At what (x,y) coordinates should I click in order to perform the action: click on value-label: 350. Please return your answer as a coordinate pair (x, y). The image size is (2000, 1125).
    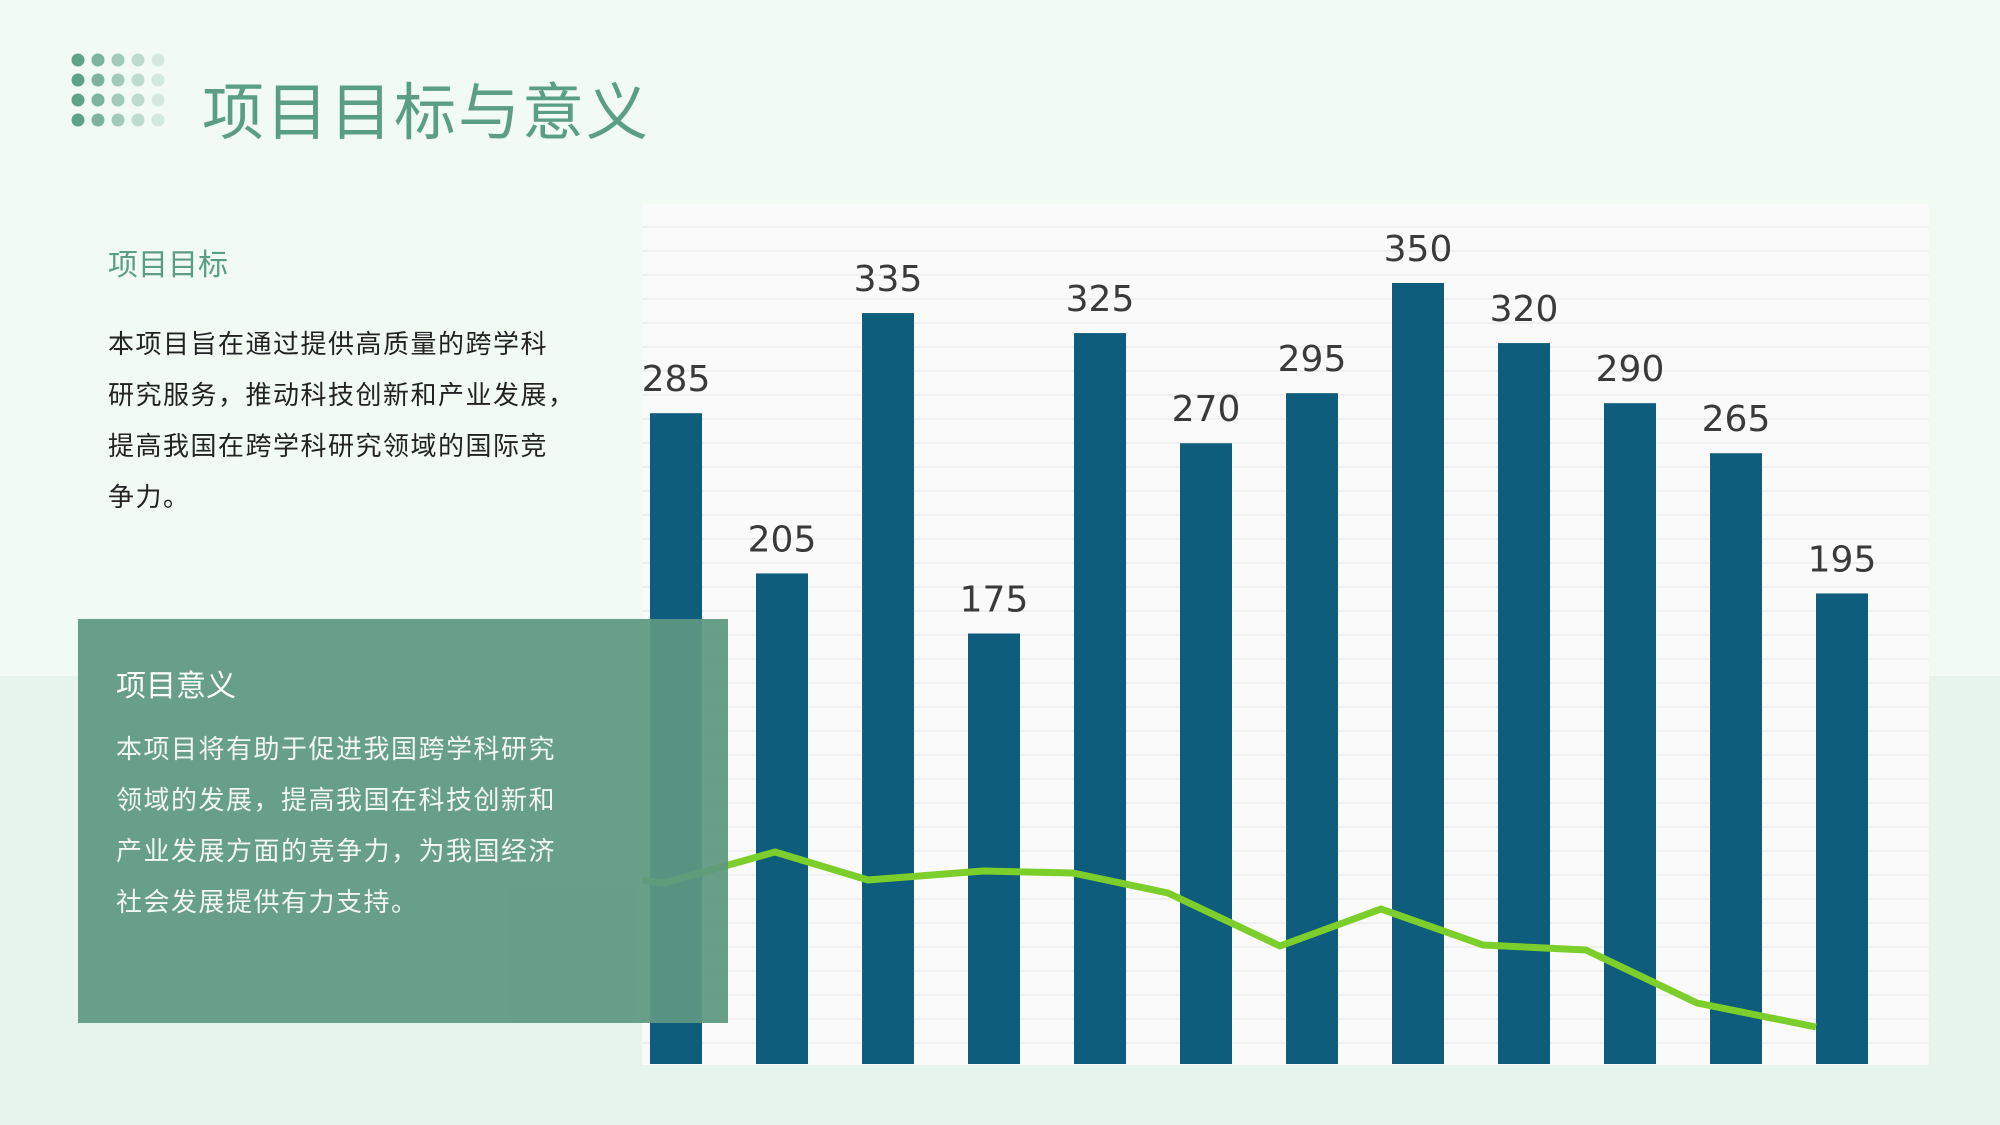
    Looking at the image, I should click on (1418, 249).